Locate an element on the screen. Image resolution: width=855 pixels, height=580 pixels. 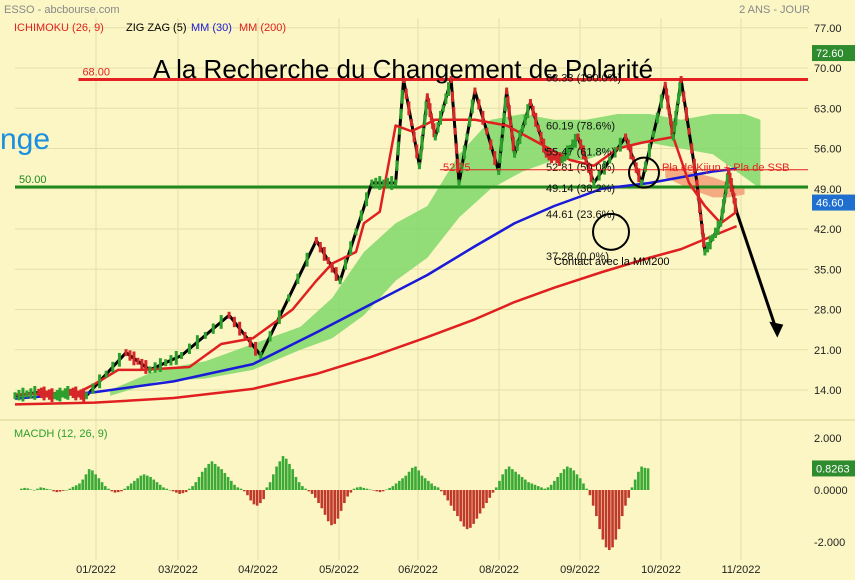
period-label: 2 ANS - JOUR is located at coordinates (774, 10).